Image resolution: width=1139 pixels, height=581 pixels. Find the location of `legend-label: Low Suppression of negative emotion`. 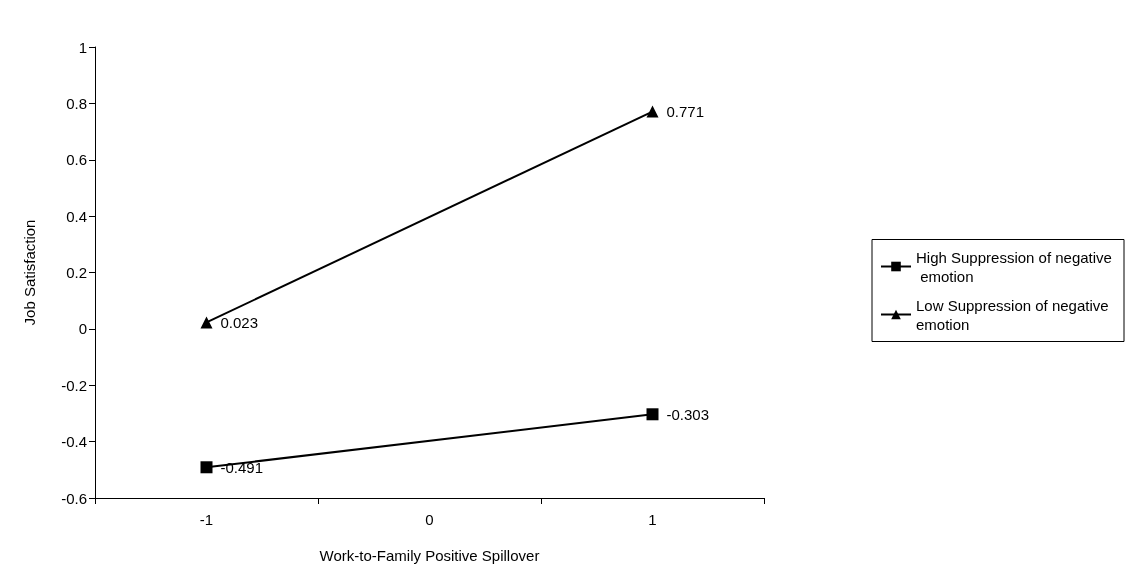

legend-label: Low Suppression of negative emotion is located at coordinates (1014, 314).